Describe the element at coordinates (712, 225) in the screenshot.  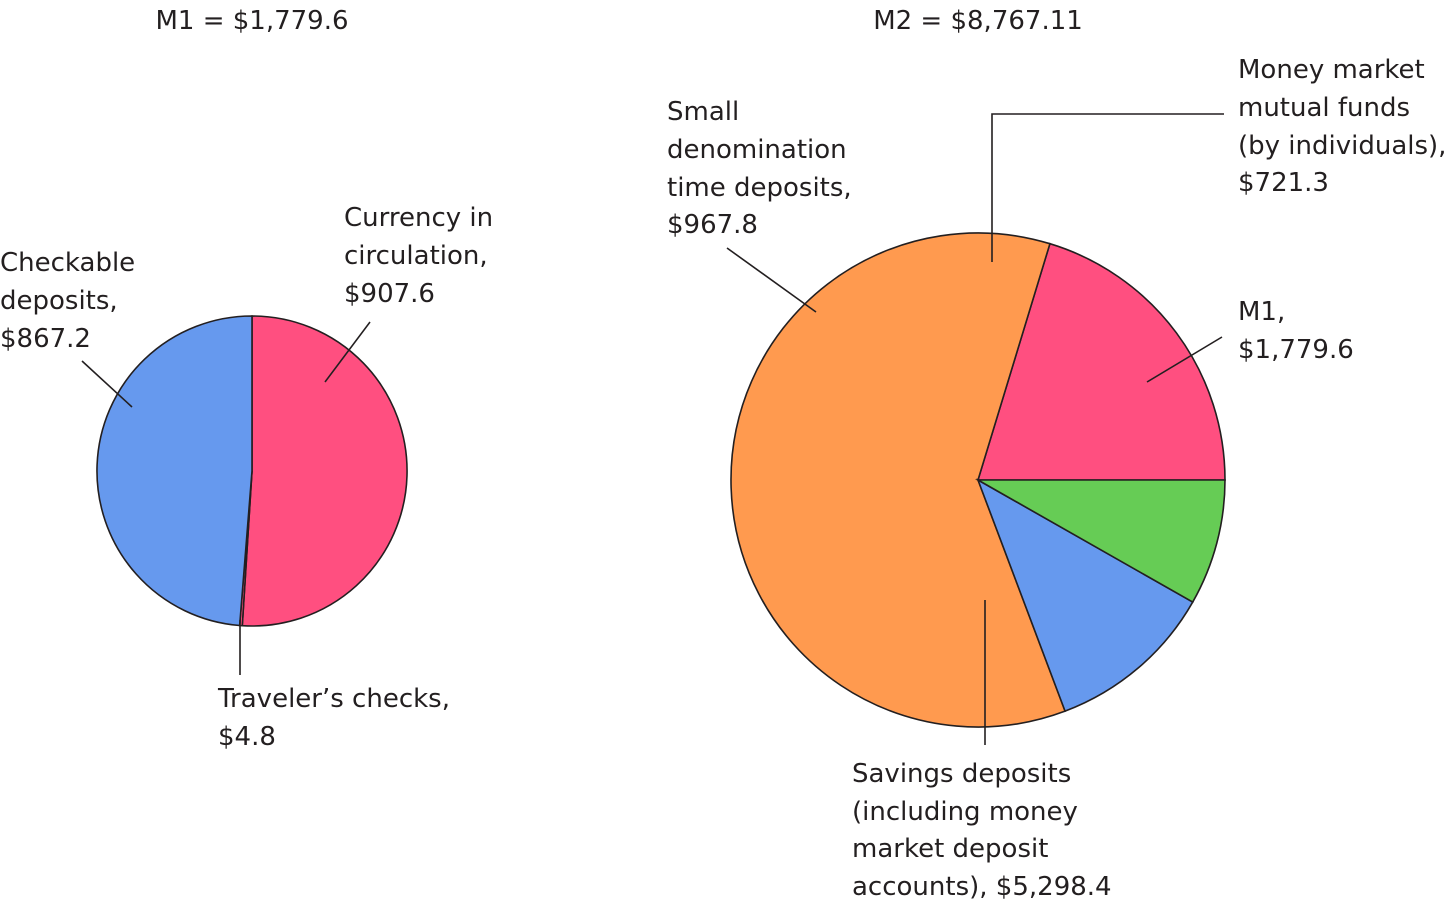
I see `label-line: $967.8` at that location.